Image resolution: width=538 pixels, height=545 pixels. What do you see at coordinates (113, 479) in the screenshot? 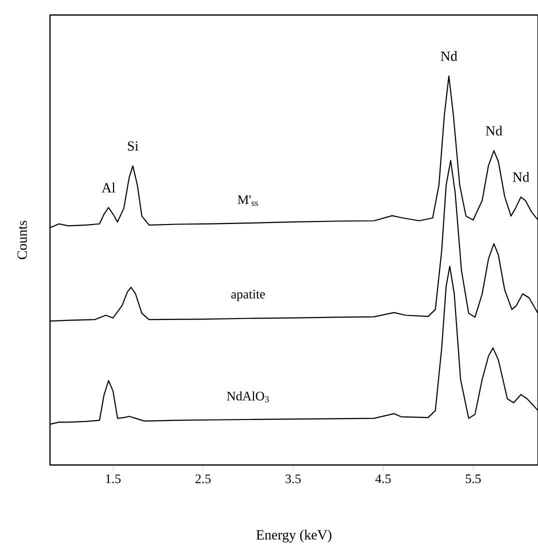
I see `x-tick-label: 1.5` at bounding box center [113, 479].